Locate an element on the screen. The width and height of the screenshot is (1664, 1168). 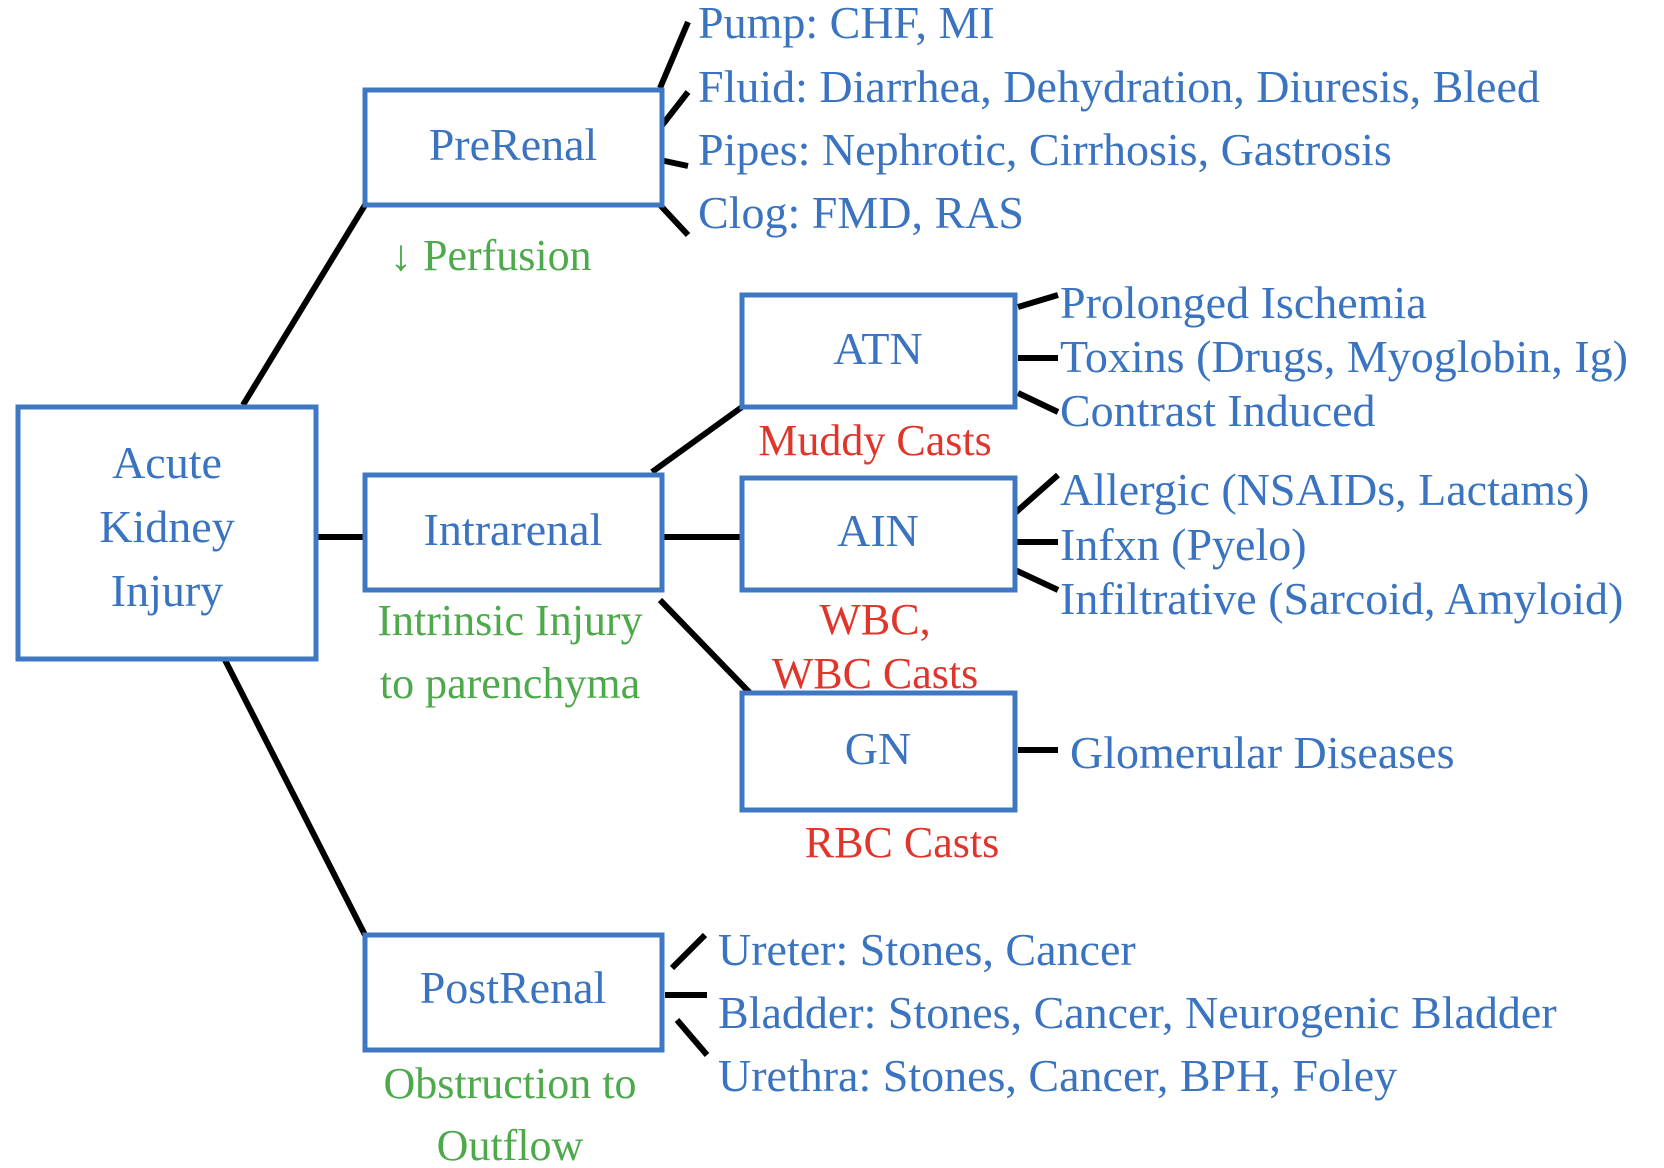
connector-postrenal-urethra is located at coordinates (692, 1037).